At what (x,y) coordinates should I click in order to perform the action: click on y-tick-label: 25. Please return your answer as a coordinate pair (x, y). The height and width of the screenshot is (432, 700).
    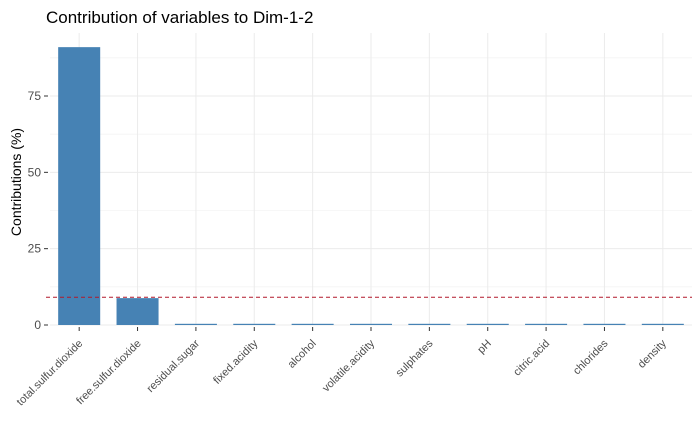
    Looking at the image, I should click on (35, 249).